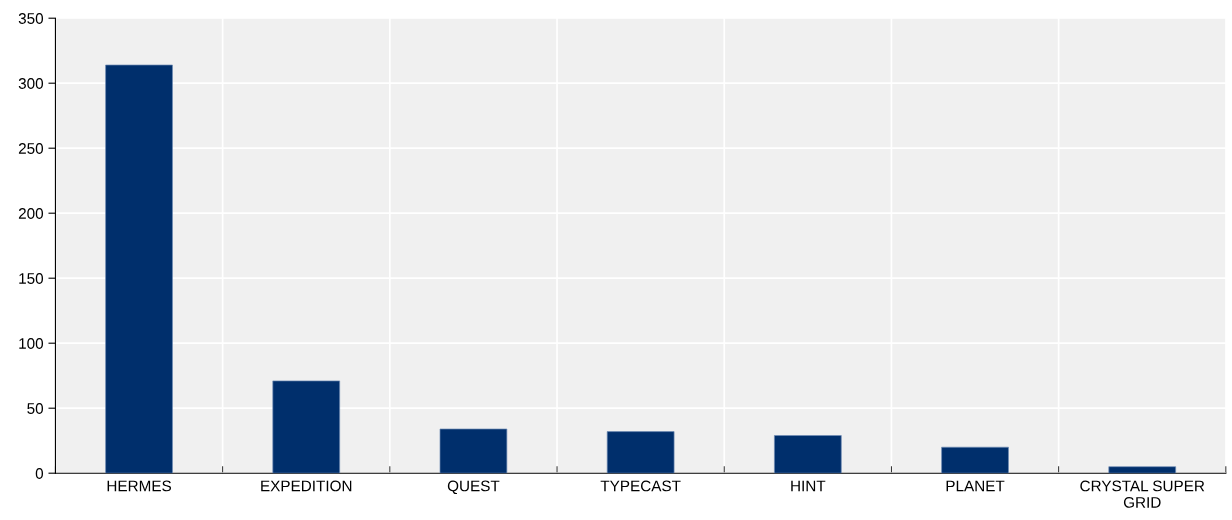 The image size is (1232, 520). Describe the element at coordinates (139, 486) in the screenshot. I see `x-tick-label: HERMES` at that location.